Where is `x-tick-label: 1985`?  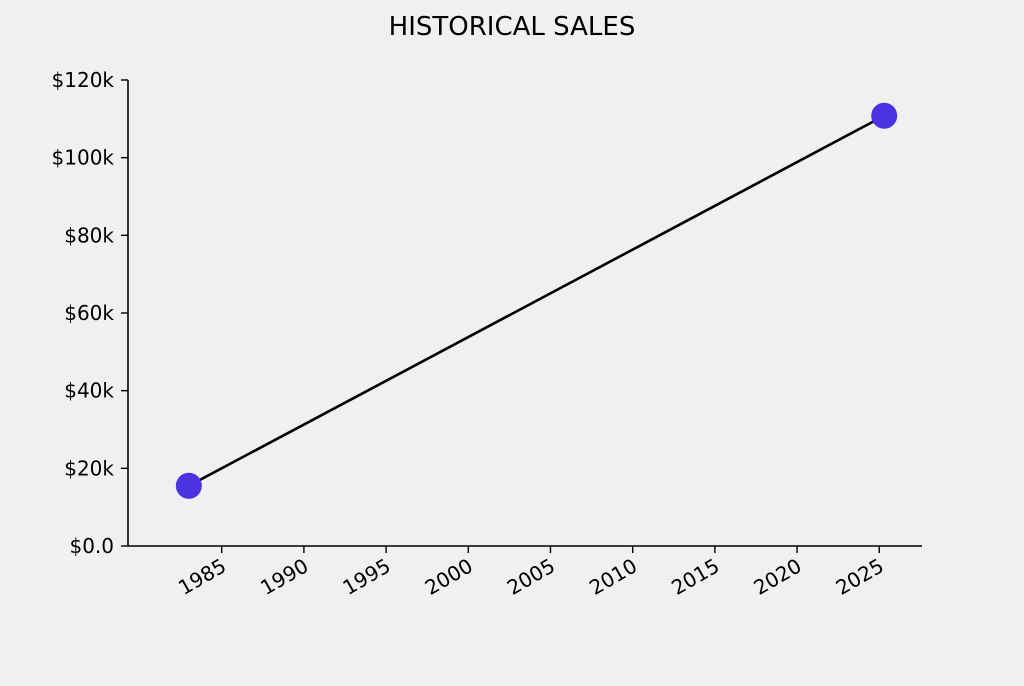
x-tick-label: 1985 is located at coordinates (202, 577).